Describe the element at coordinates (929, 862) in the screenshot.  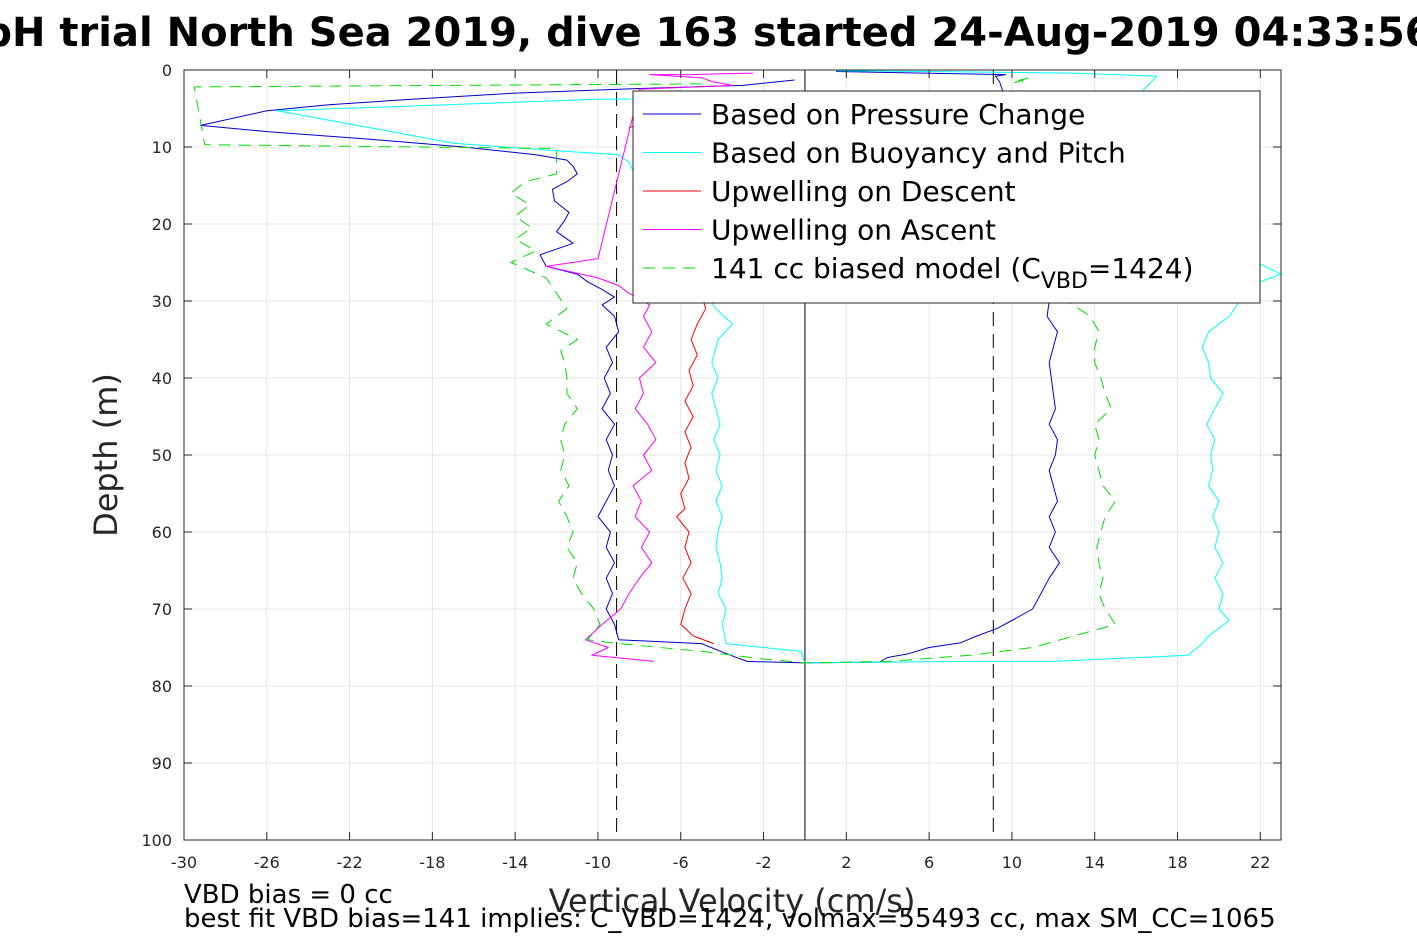
I see `x-tick-label: 6` at that location.